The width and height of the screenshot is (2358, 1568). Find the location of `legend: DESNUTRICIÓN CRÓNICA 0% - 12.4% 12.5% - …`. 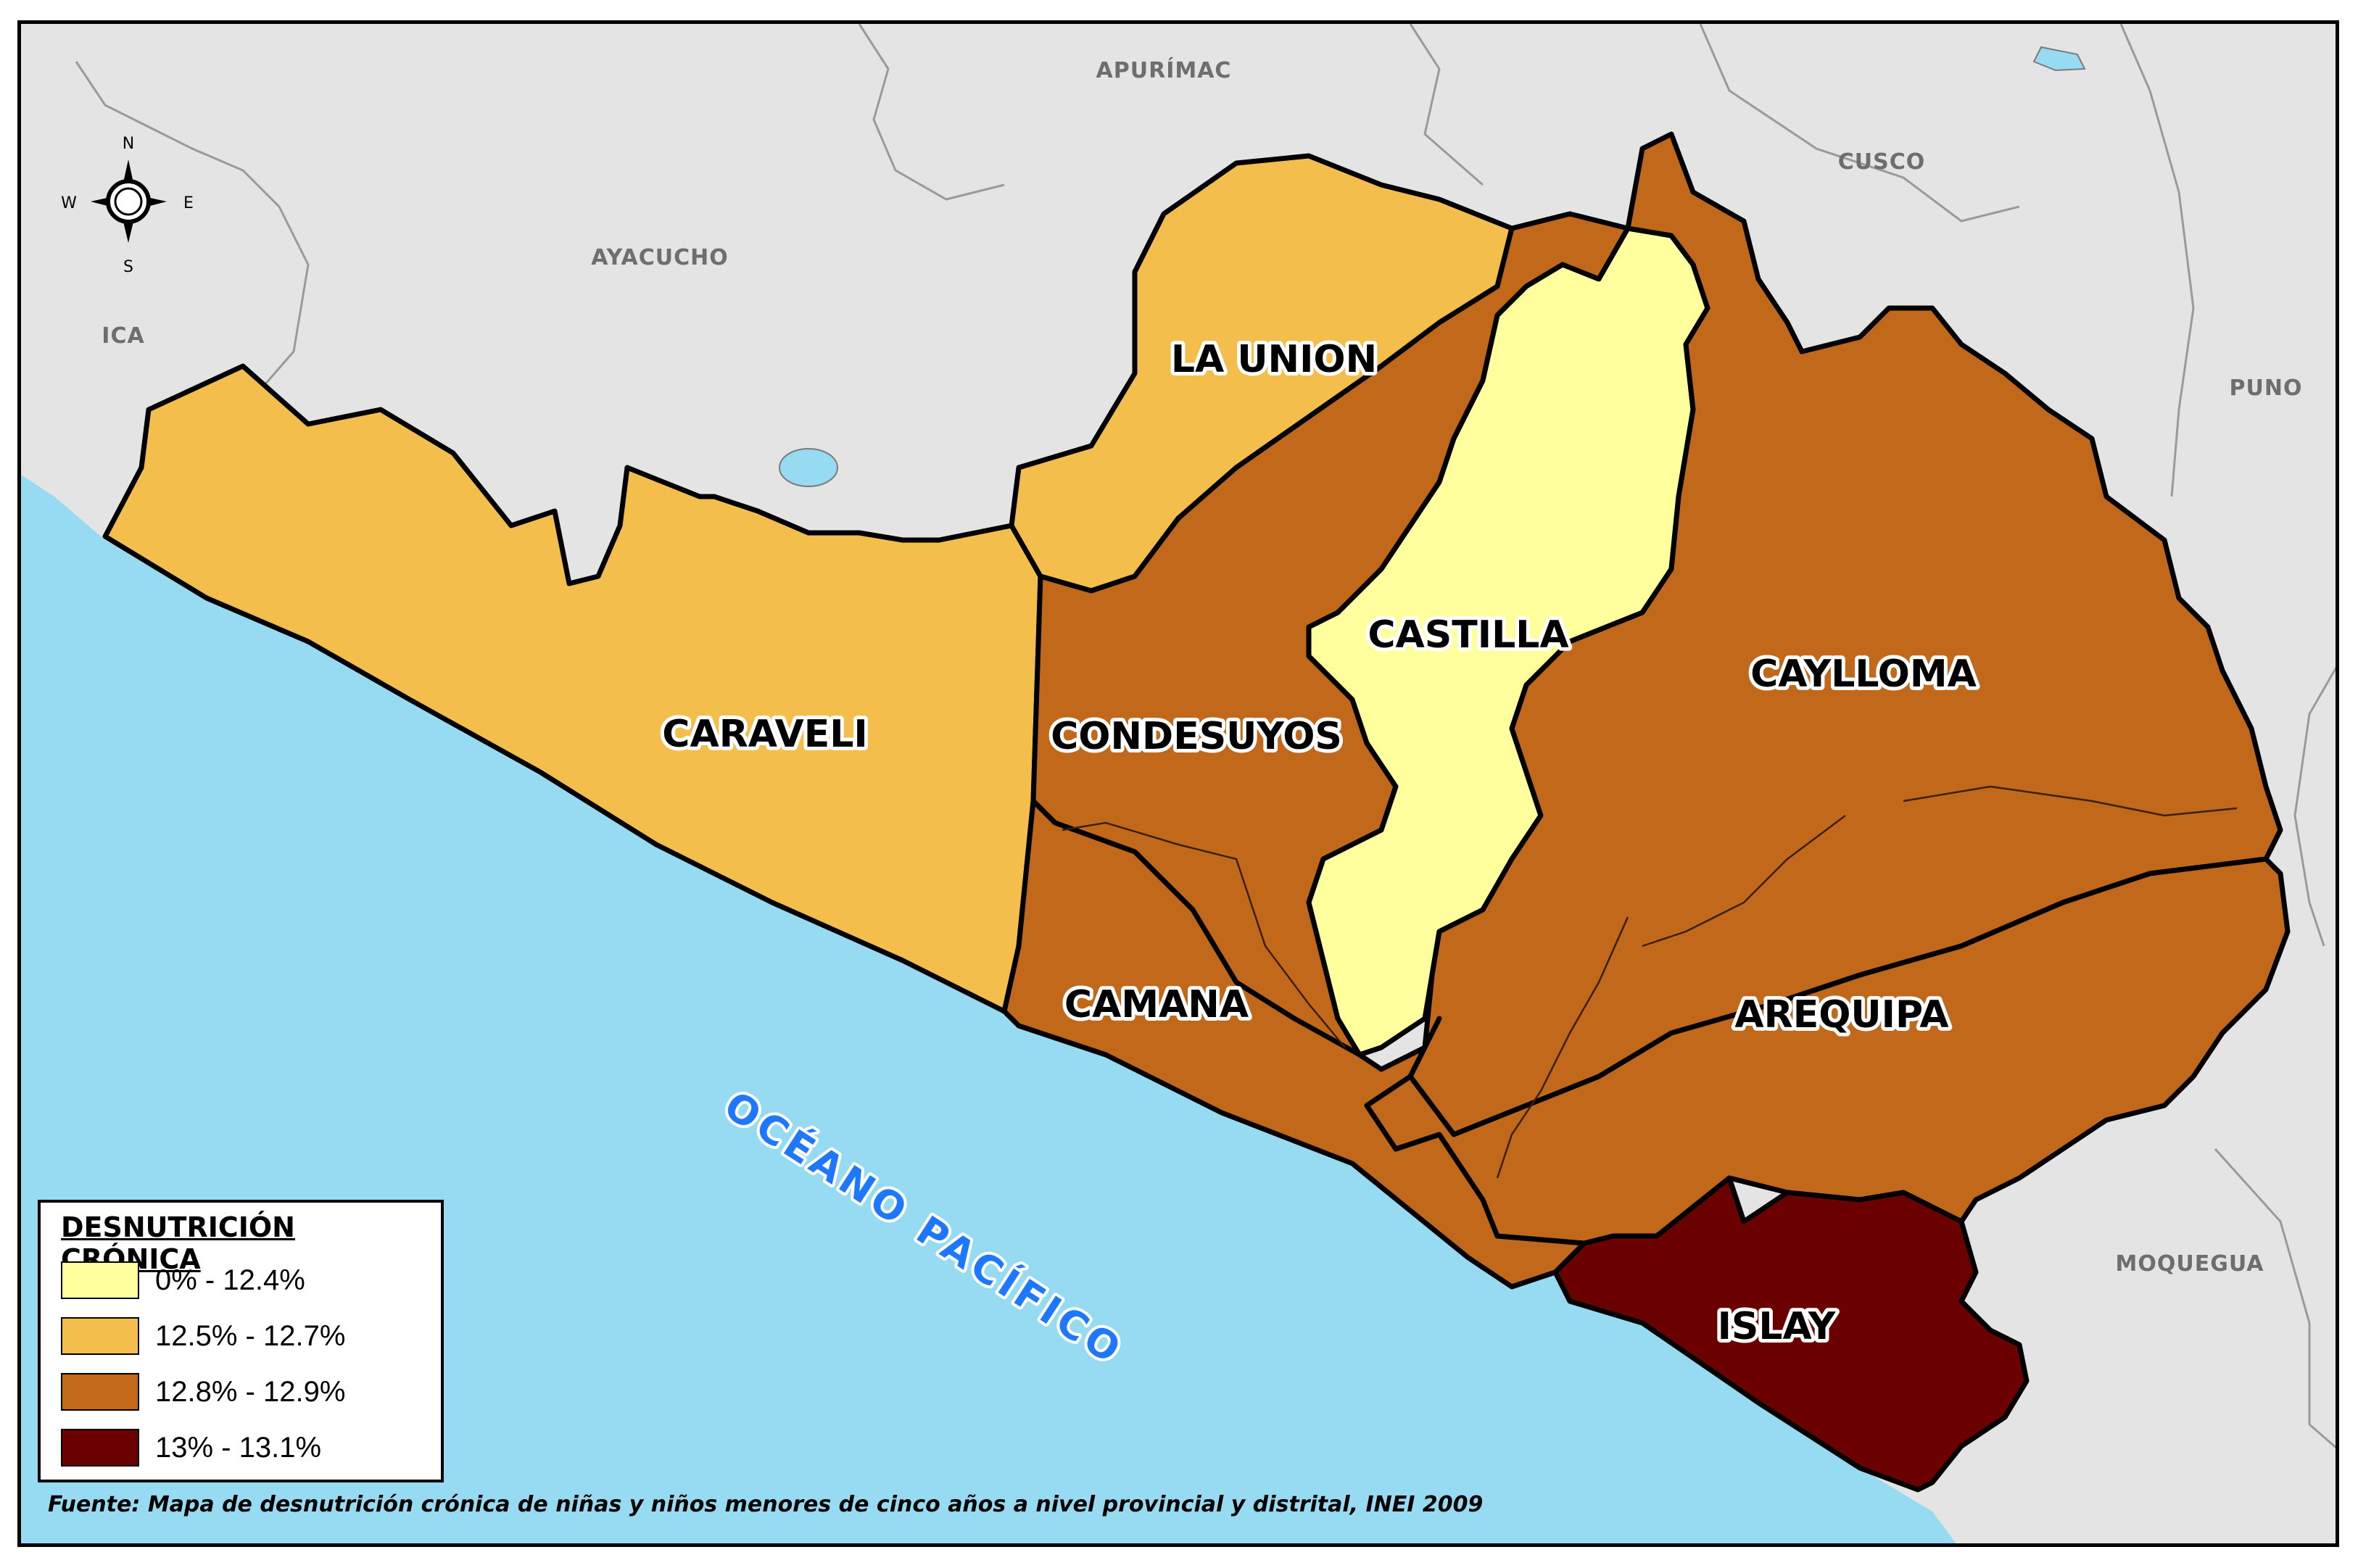

legend: DESNUTRICIÓN CRÓNICA 0% - 12.4% 12.5% - … is located at coordinates (241, 1341).